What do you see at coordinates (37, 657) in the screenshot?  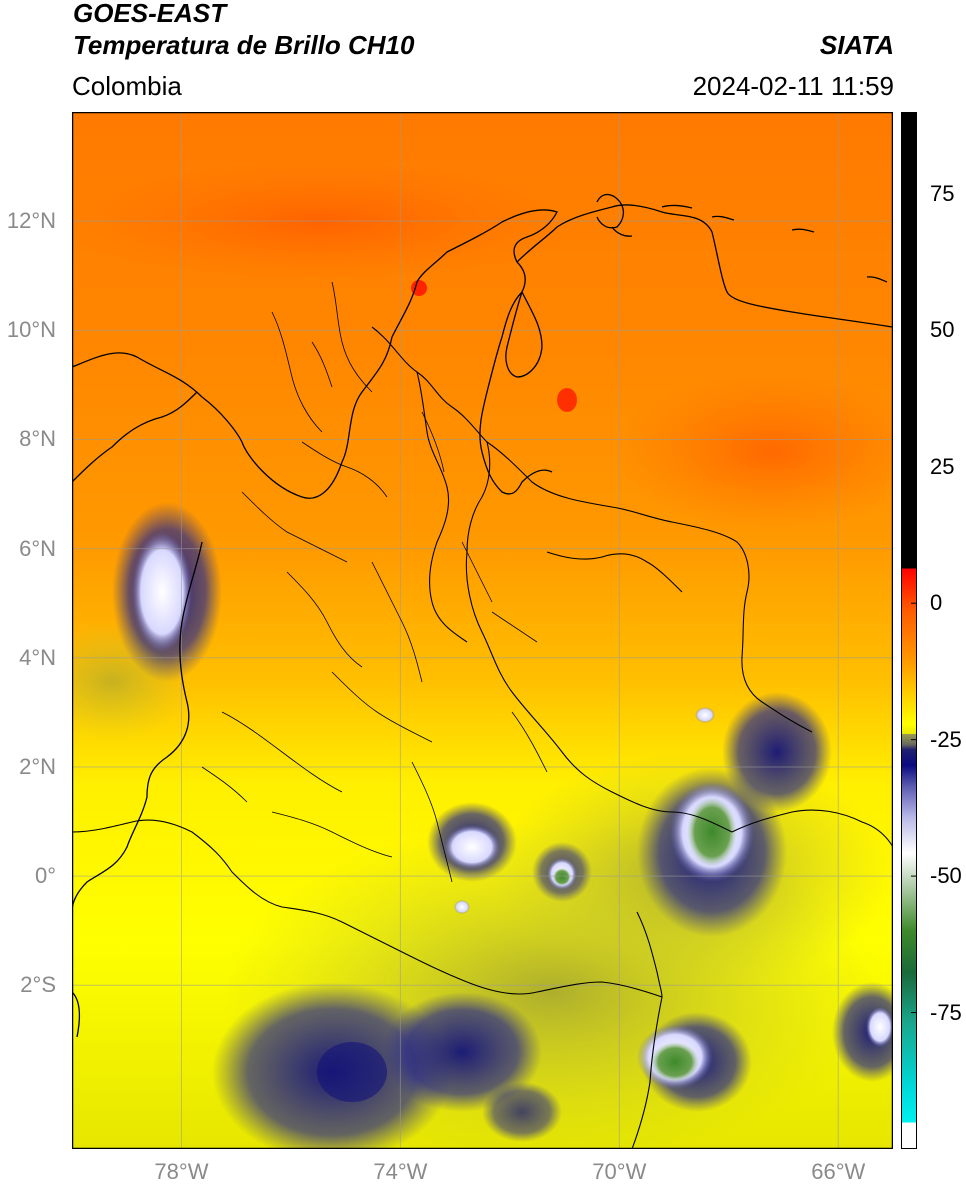 I see `lat-tick-label: 4°N` at bounding box center [37, 657].